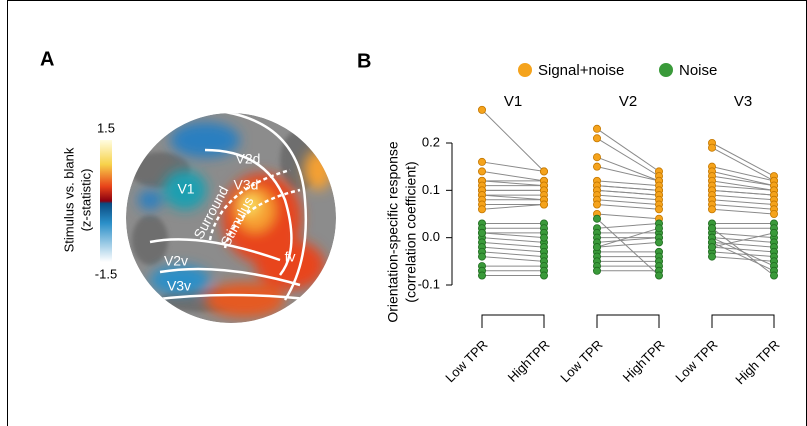  I want to click on legend-label: Noise, so click(698, 70).